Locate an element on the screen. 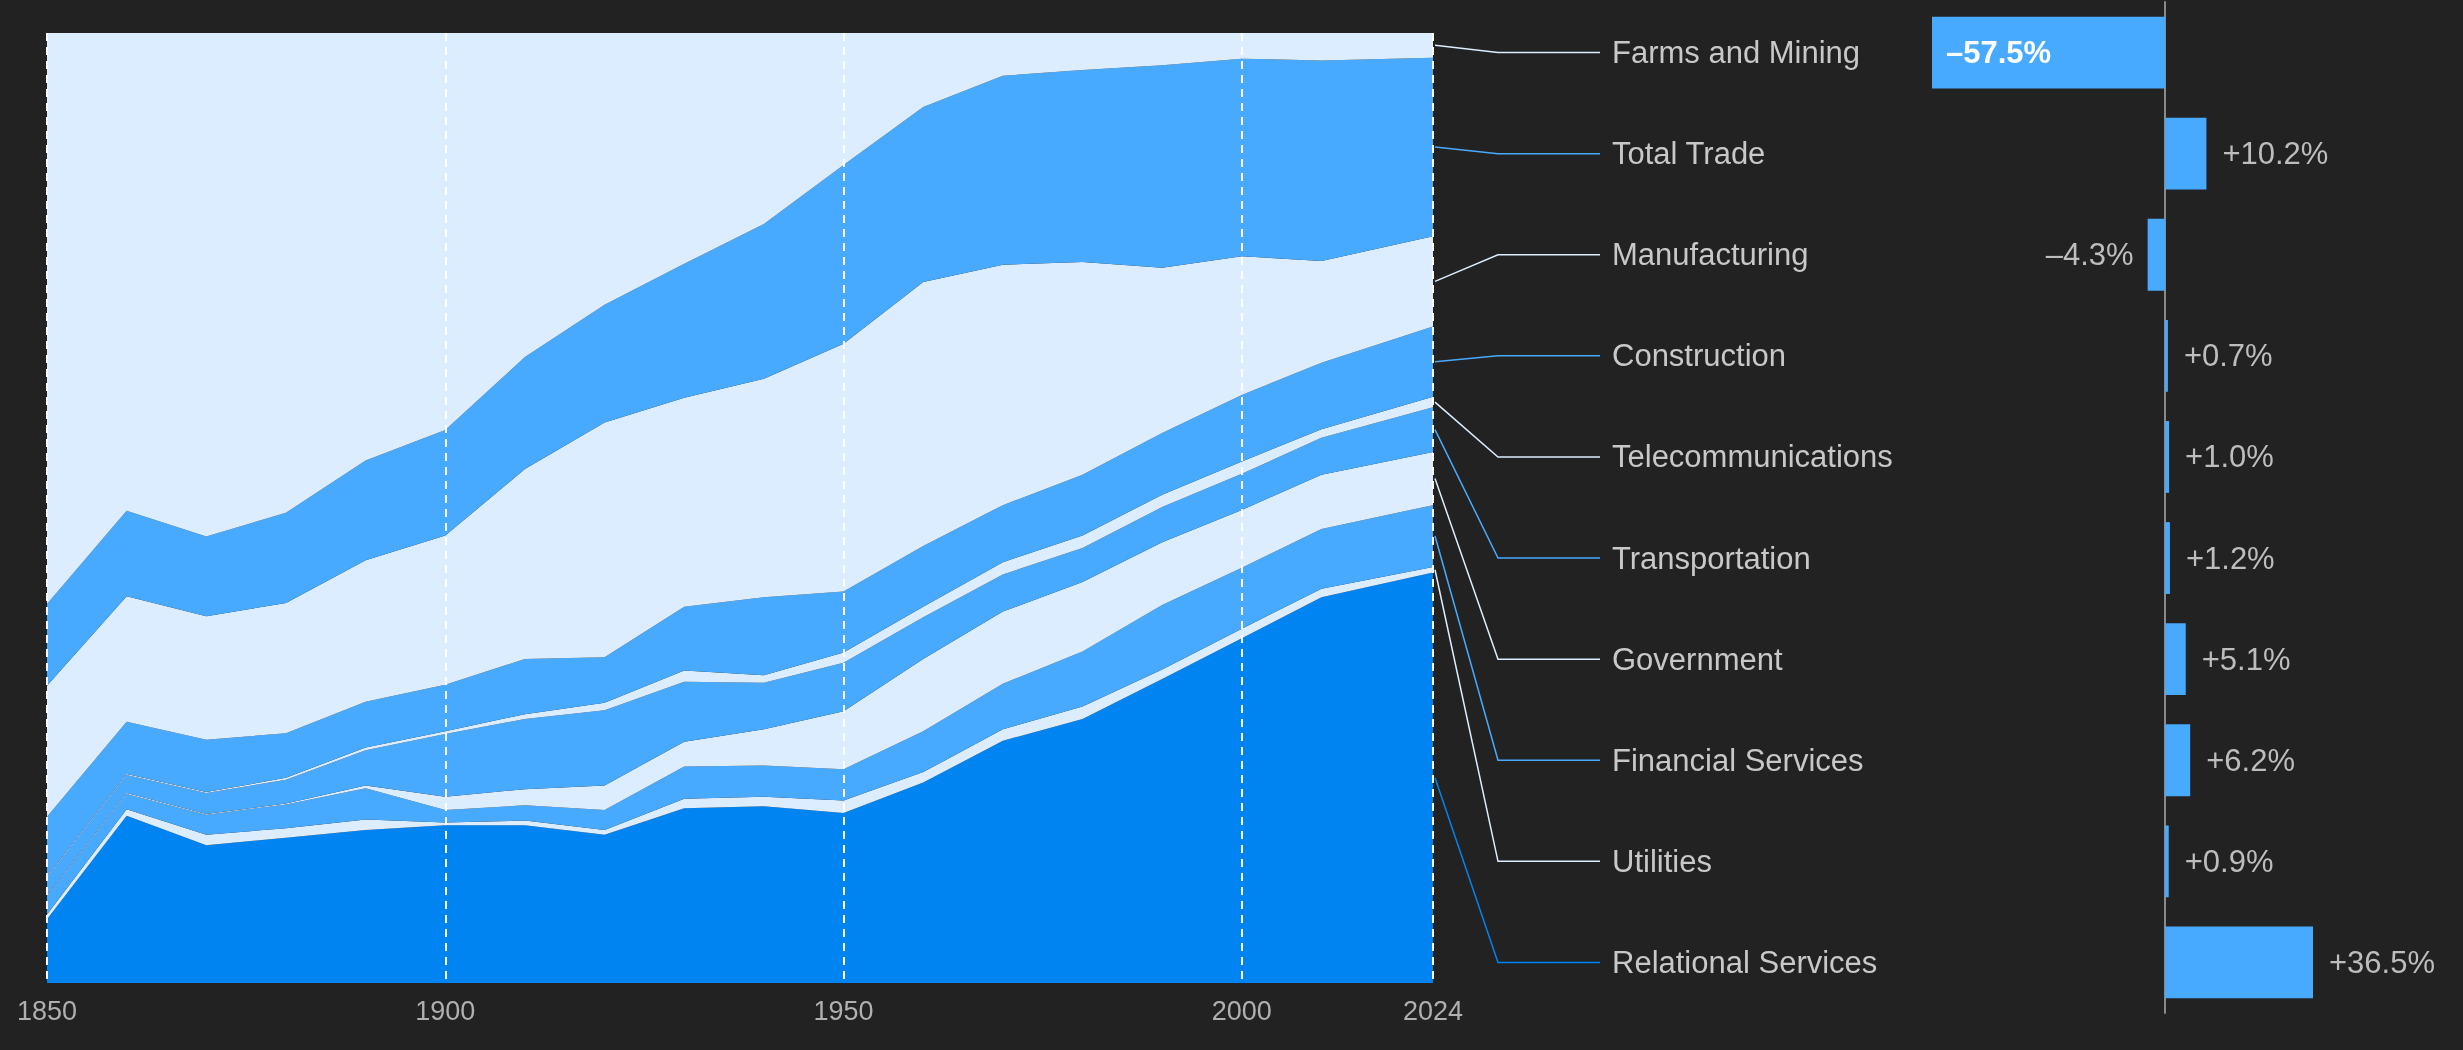 The height and width of the screenshot is (1050, 2463). x-tick-label: 1900 is located at coordinates (445, 1010).